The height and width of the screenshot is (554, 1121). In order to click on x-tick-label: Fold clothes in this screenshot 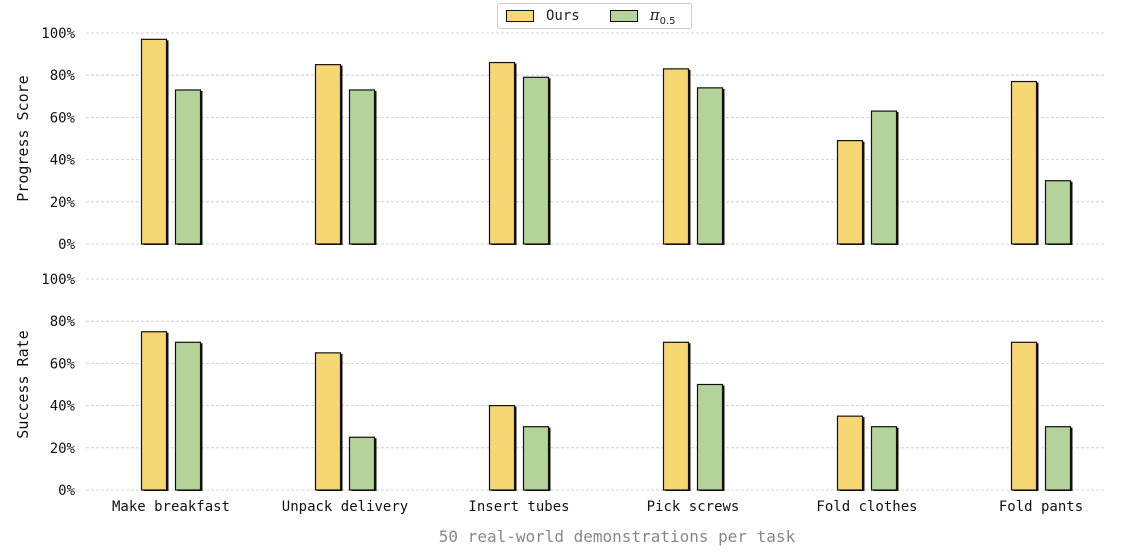, I will do `click(866, 507)`.